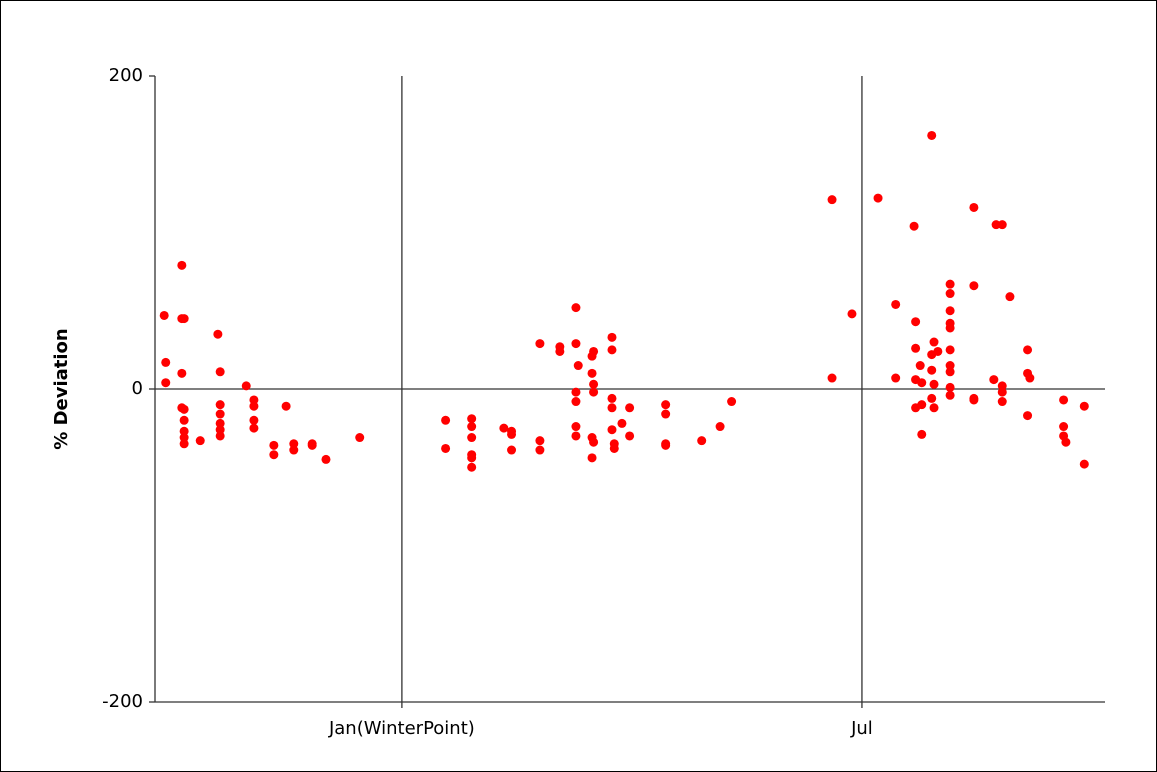 Image resolution: width=1157 pixels, height=772 pixels. I want to click on x-tick-label: Jul, so click(861, 728).